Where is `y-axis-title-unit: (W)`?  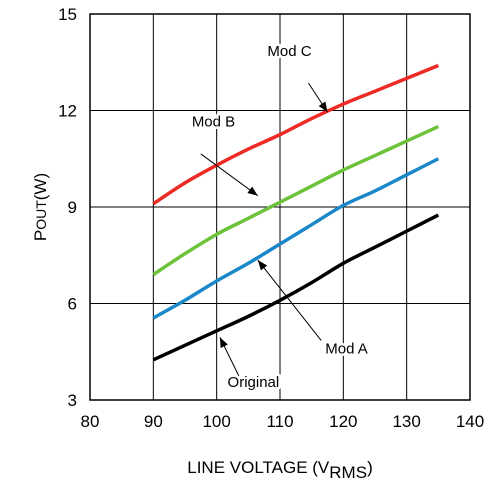 y-axis-title-unit: (W) is located at coordinates (40, 186).